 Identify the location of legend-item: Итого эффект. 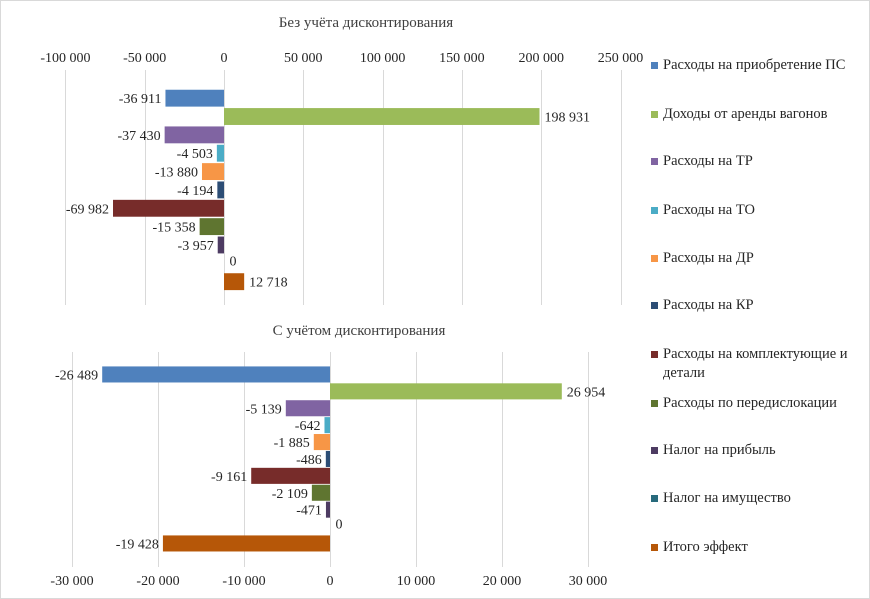
(758, 547).